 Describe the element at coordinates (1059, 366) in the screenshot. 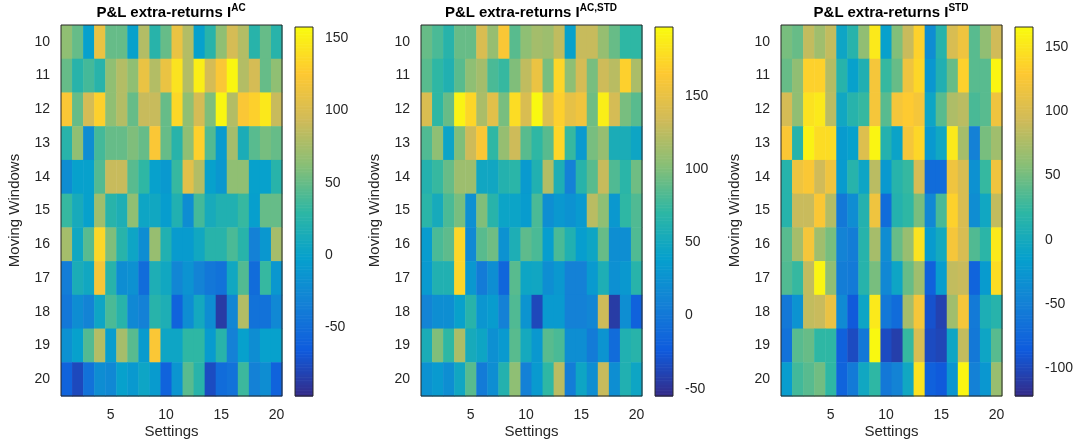

I see `color-bar-label: -100` at that location.